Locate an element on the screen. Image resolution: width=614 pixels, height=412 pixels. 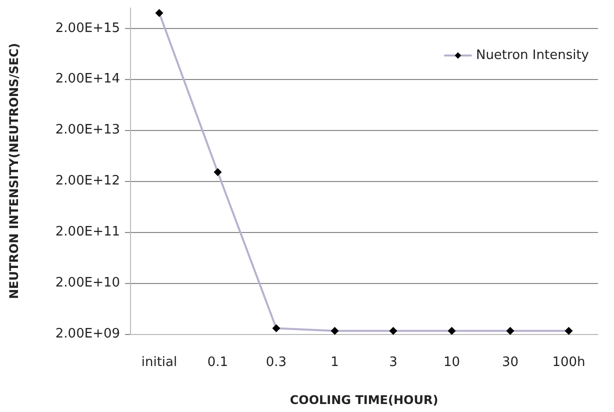
x-axis-title: COOLING TIME(HOUR) is located at coordinates (364, 400).